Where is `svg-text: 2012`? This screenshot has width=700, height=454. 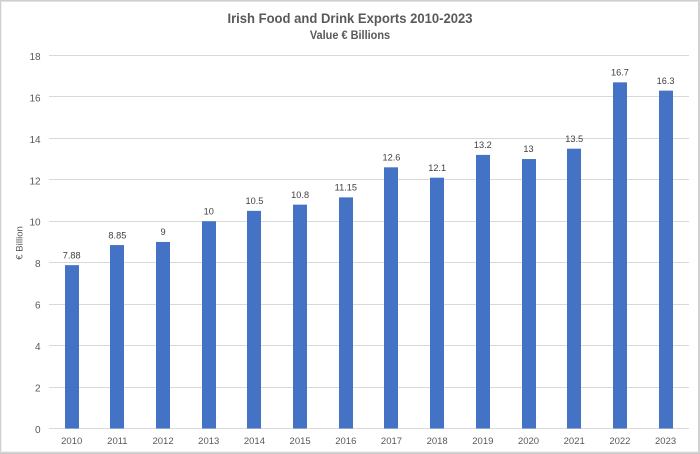
svg-text: 2012 is located at coordinates (162, 441).